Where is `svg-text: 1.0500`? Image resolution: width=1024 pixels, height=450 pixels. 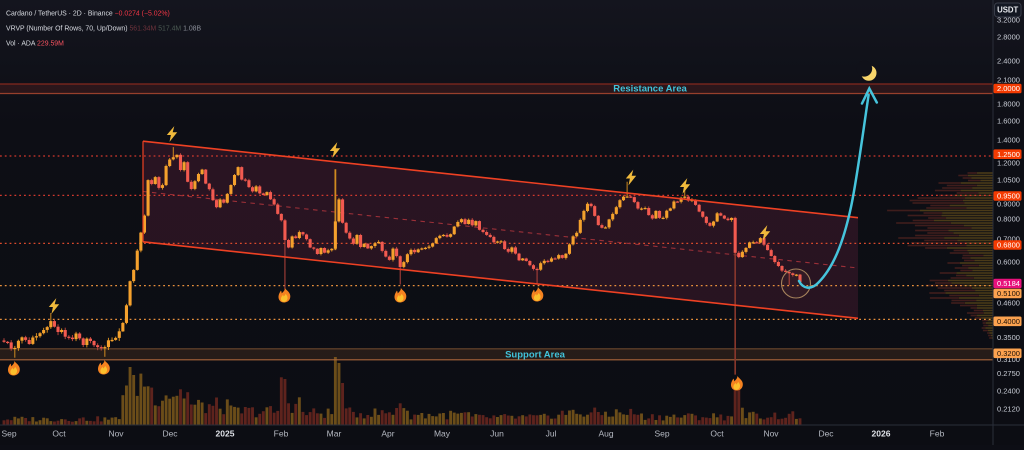 svg-text: 1.0500 is located at coordinates (1008, 180).